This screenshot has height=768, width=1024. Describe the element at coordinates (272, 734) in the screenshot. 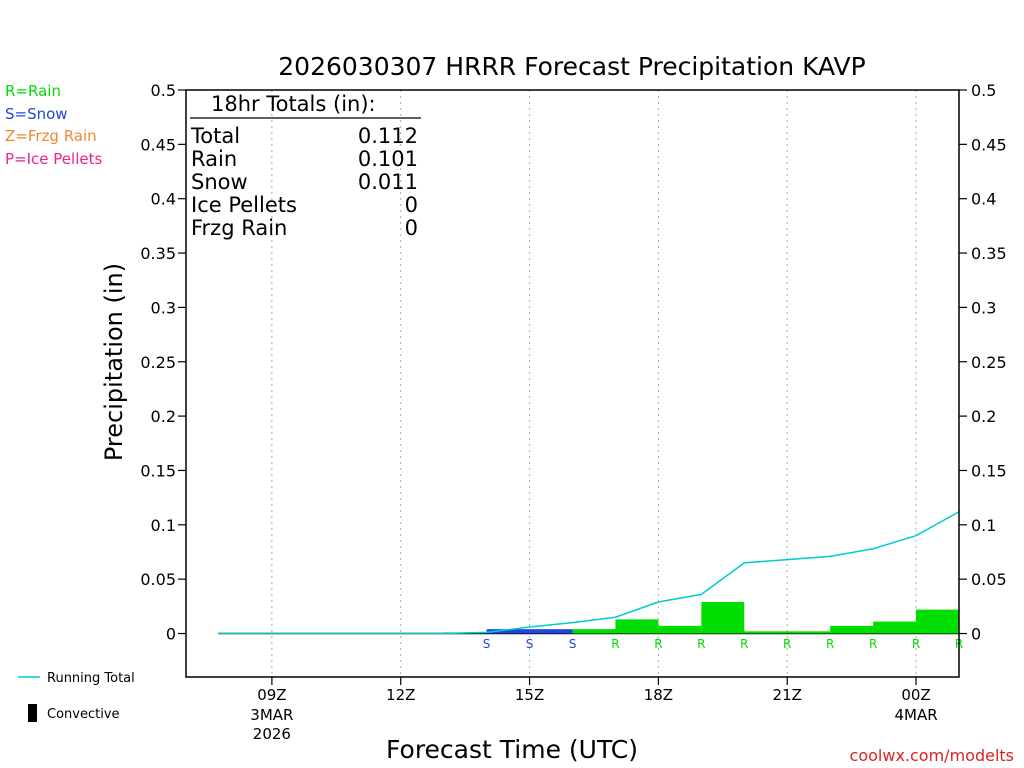

I see `x-tick-year: 2026` at that location.